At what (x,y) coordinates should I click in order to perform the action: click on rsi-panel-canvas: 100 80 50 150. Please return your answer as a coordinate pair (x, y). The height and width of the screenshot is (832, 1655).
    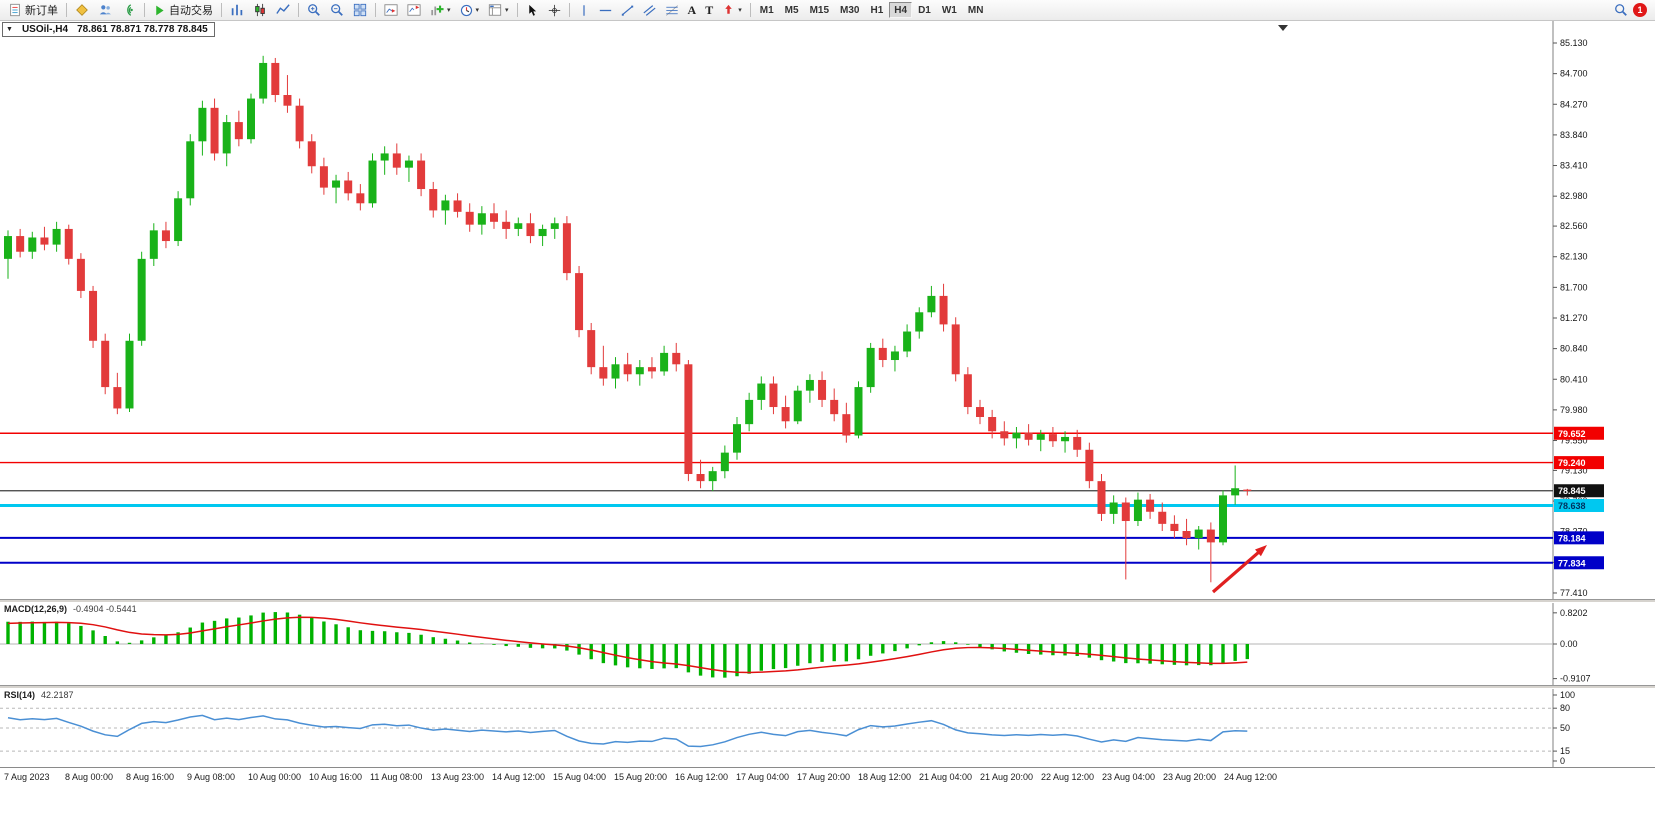
    Looking at the image, I should click on (827, 728).